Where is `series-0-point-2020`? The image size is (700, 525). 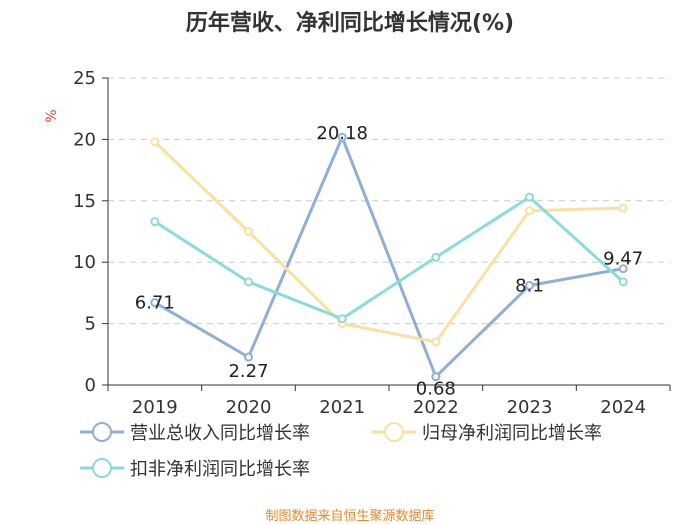
series-0-point-2020 is located at coordinates (248, 357).